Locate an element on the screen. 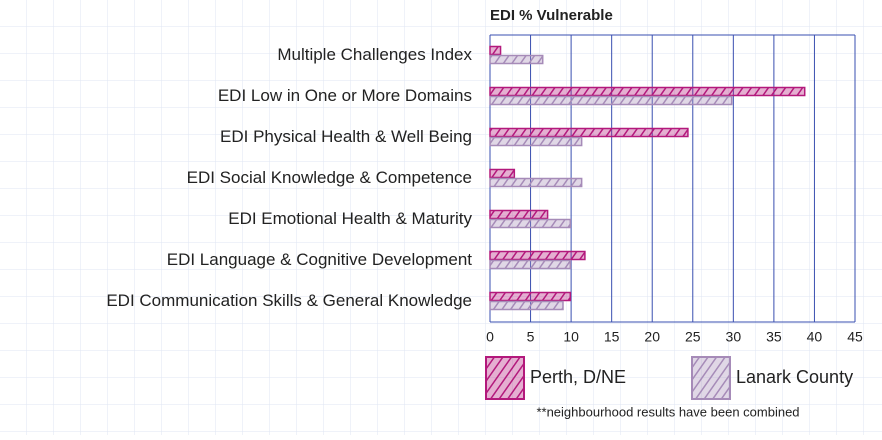 Image resolution: width=882 pixels, height=440 pixels. x-tick-label: 20 is located at coordinates (652, 337).